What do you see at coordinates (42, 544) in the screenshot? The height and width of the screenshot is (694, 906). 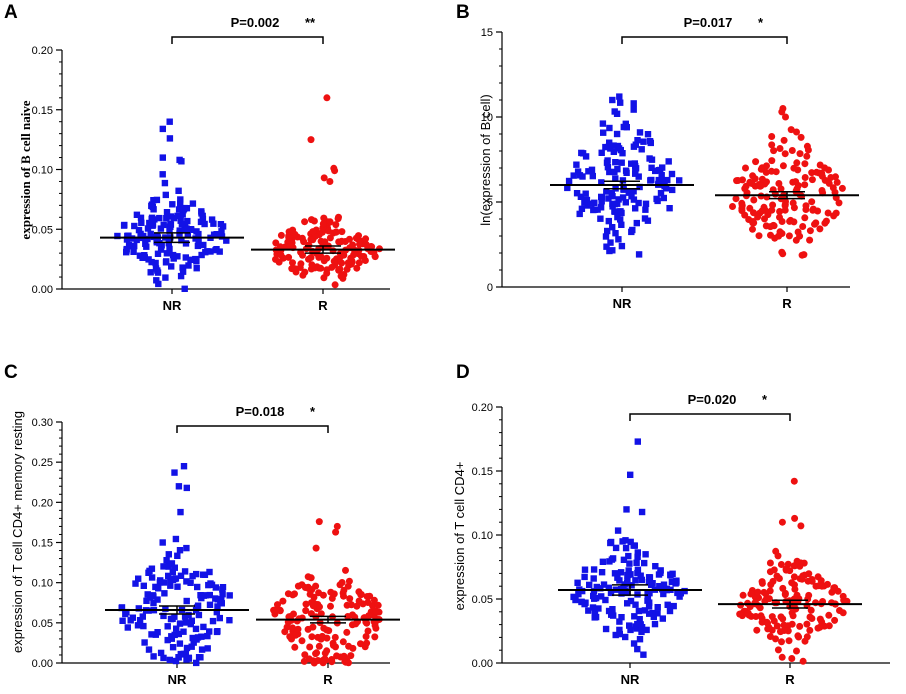 I see `y-tick-label: 0.15` at bounding box center [42, 544].